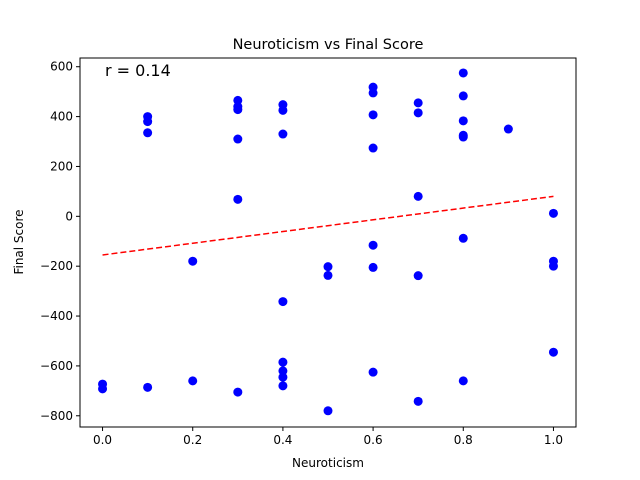 The width and height of the screenshot is (640, 480). What do you see at coordinates (373, 440) in the screenshot?
I see `x-tick-label: 0.6` at bounding box center [373, 440].